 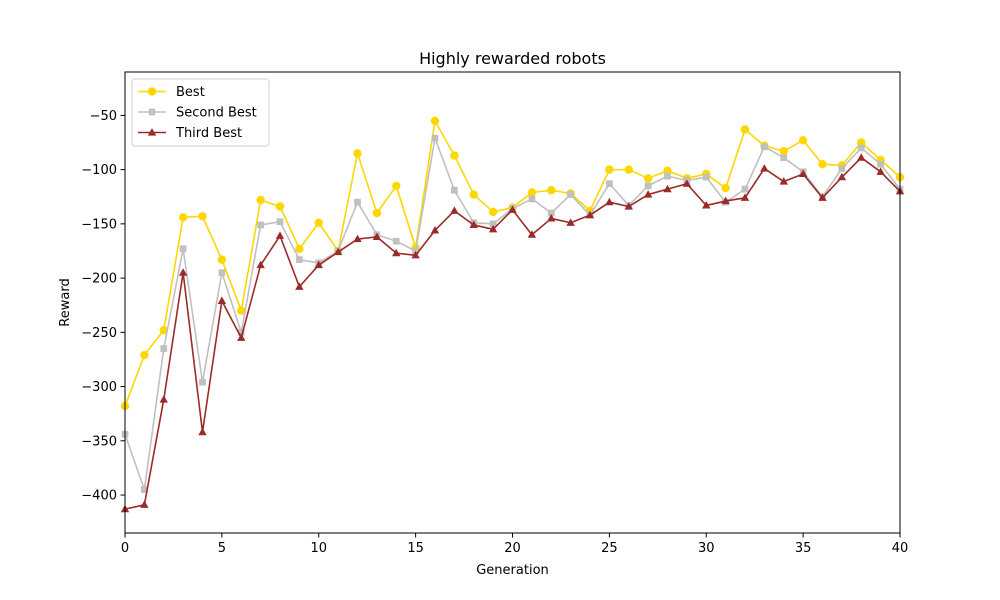 What do you see at coordinates (99, 279) in the screenshot?
I see `y-tick-label: −200` at bounding box center [99, 279].